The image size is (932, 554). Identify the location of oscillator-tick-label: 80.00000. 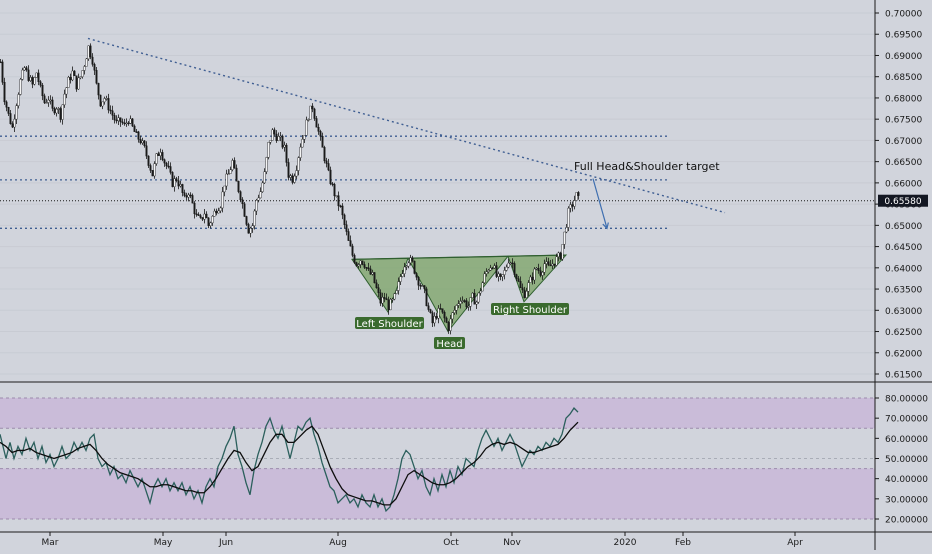
(906, 400).